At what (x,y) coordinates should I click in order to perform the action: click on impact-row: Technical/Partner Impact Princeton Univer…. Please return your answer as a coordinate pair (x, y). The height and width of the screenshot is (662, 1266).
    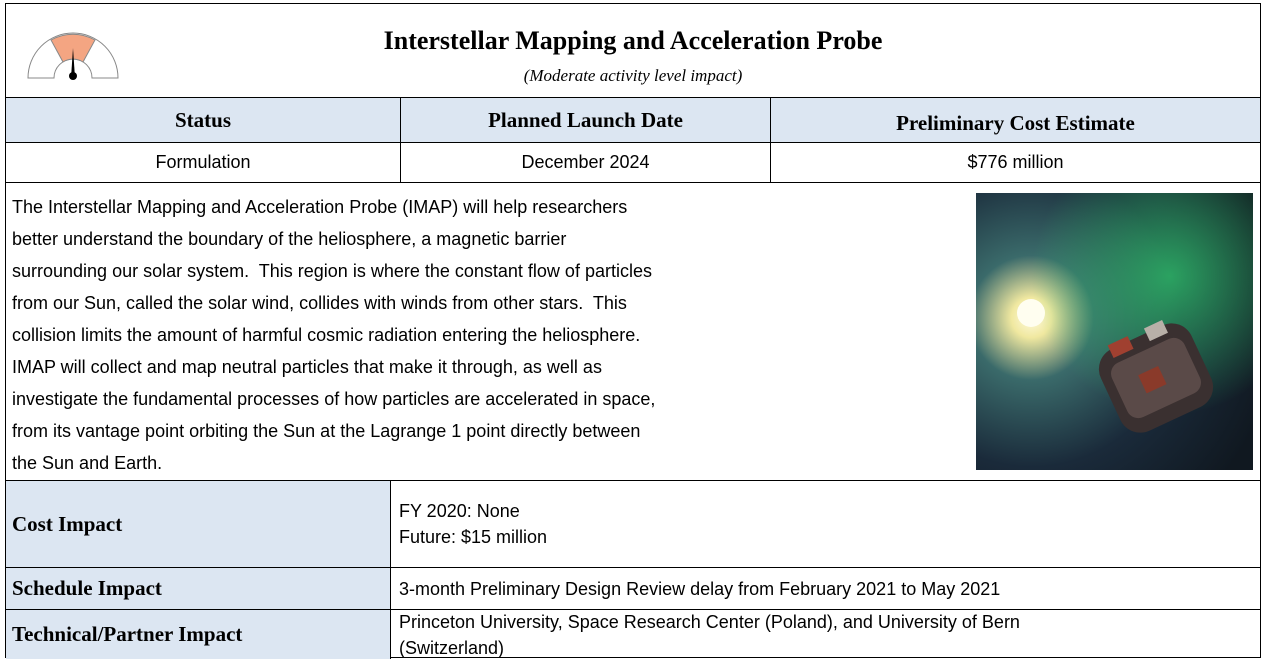
    Looking at the image, I should click on (633, 634).